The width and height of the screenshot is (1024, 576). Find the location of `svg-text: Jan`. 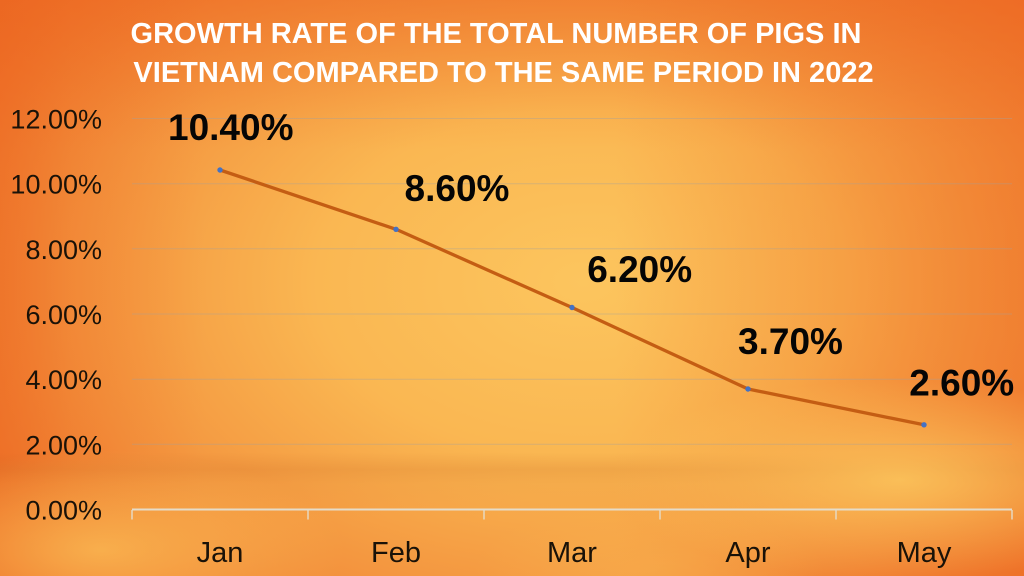

svg-text: Jan is located at coordinates (220, 553).